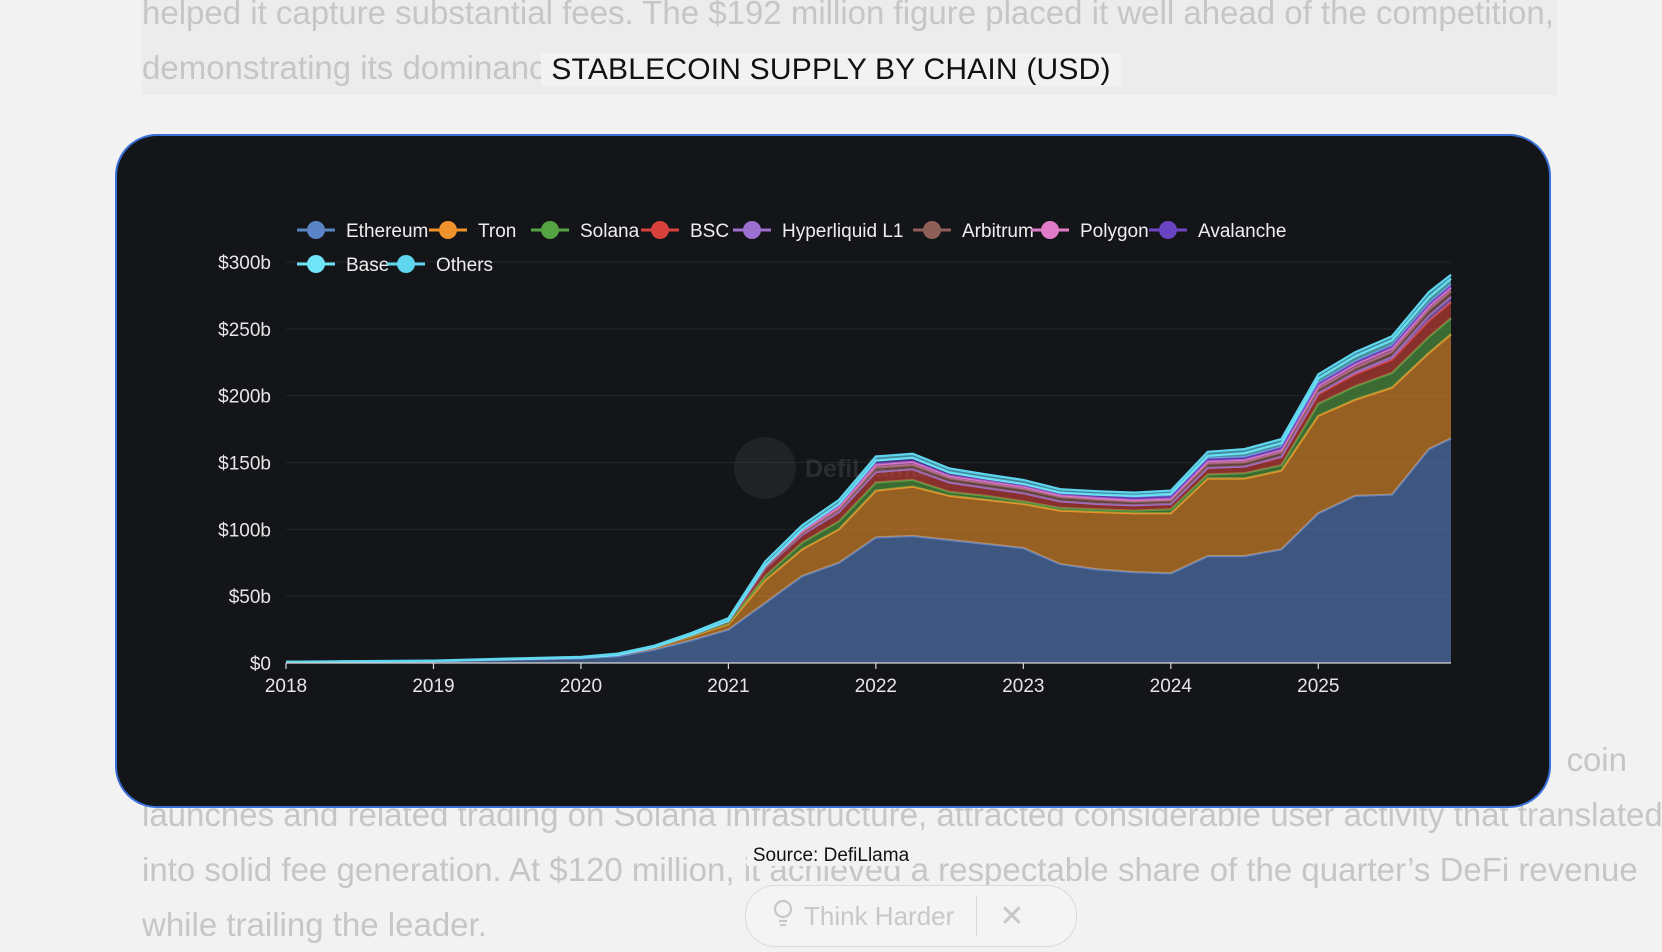  Describe the element at coordinates (367, 265) in the screenshot. I see `legend-label: Base` at that location.